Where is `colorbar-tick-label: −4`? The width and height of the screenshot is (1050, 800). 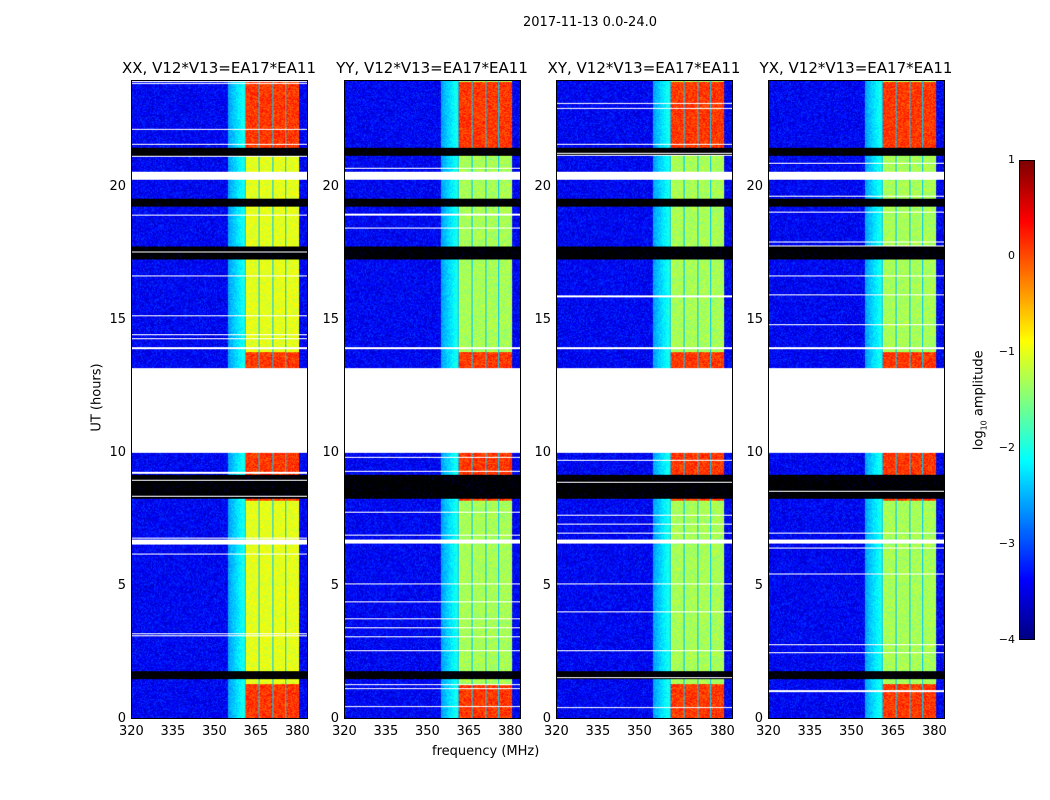
colorbar-tick-label: −4 is located at coordinates (1006, 639).